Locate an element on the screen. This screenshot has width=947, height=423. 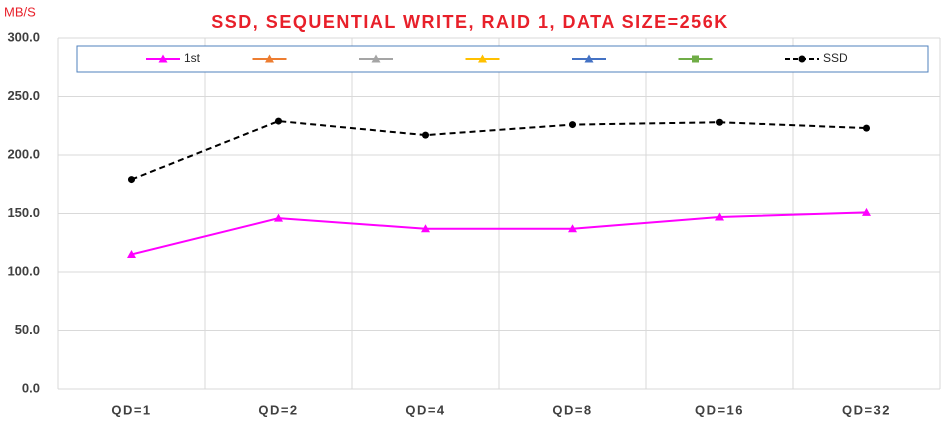
legend: 1st SSD is located at coordinates (502, 59).